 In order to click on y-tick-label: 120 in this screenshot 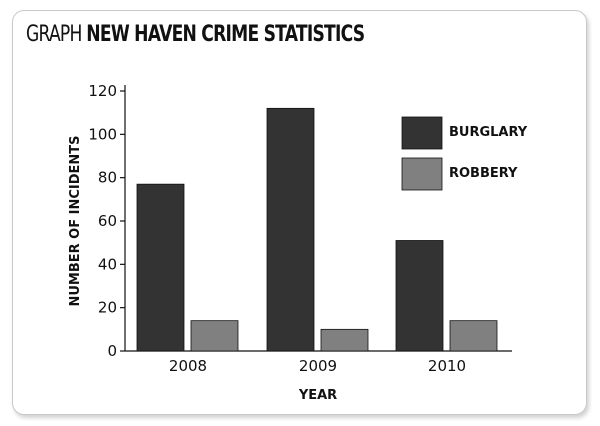, I will do `click(102, 91)`.